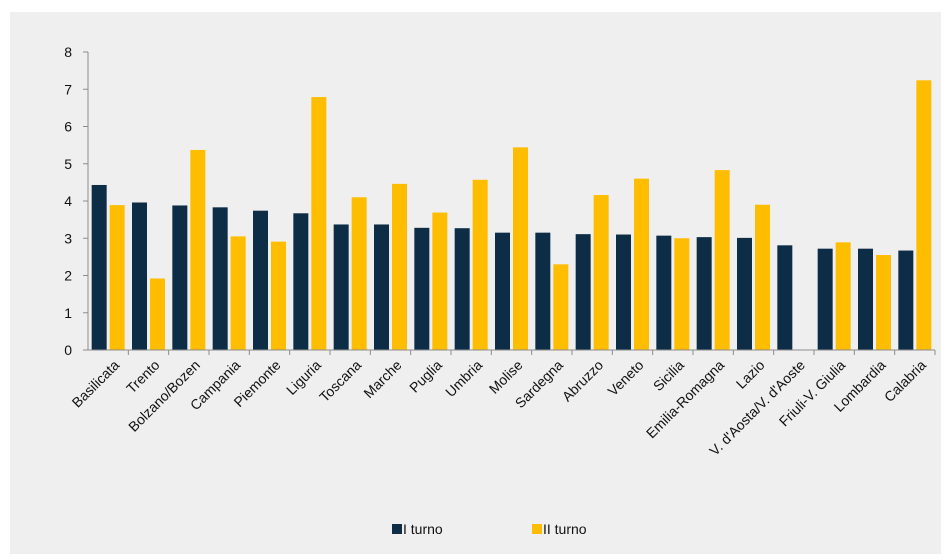 The width and height of the screenshot is (947, 560). What do you see at coordinates (76, 201) in the screenshot?
I see `y-axis: 0 1 2 3 4 5 6 7 8` at bounding box center [76, 201].